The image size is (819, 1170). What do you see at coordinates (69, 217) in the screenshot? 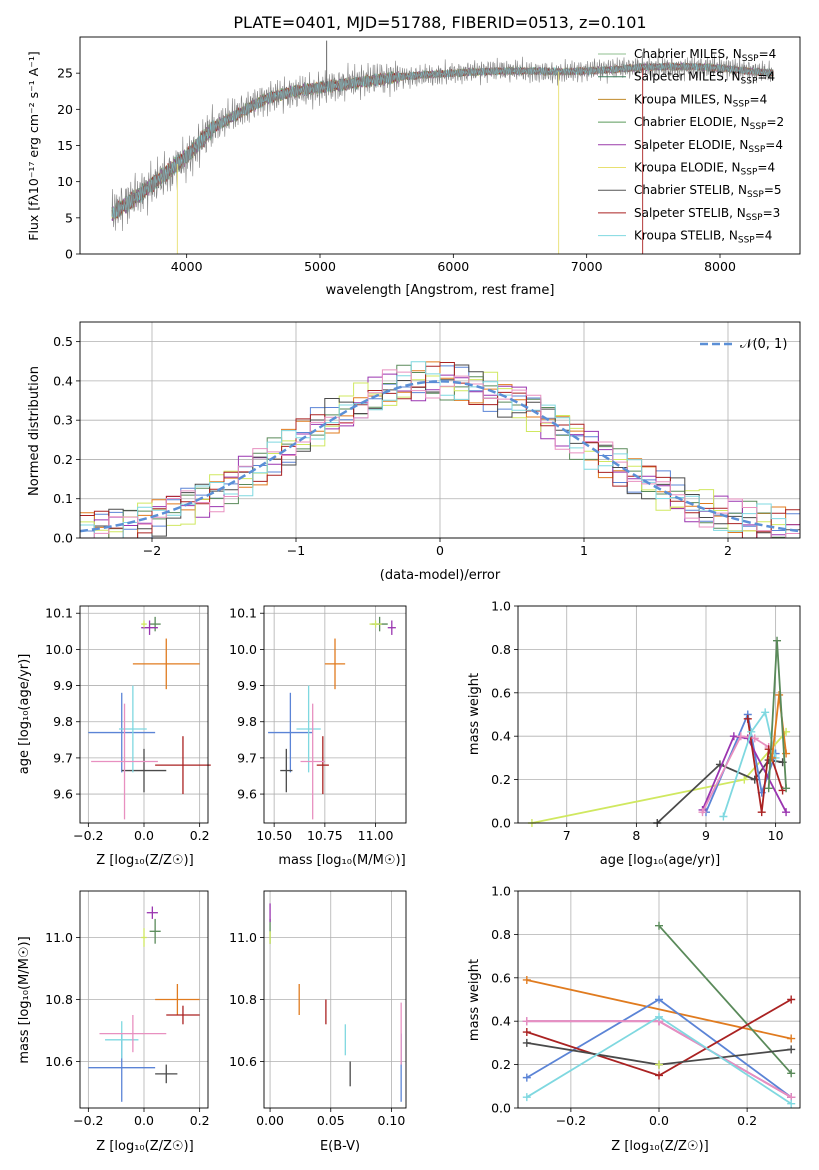
I see `y-tick-label-1: 5` at bounding box center [69, 217].